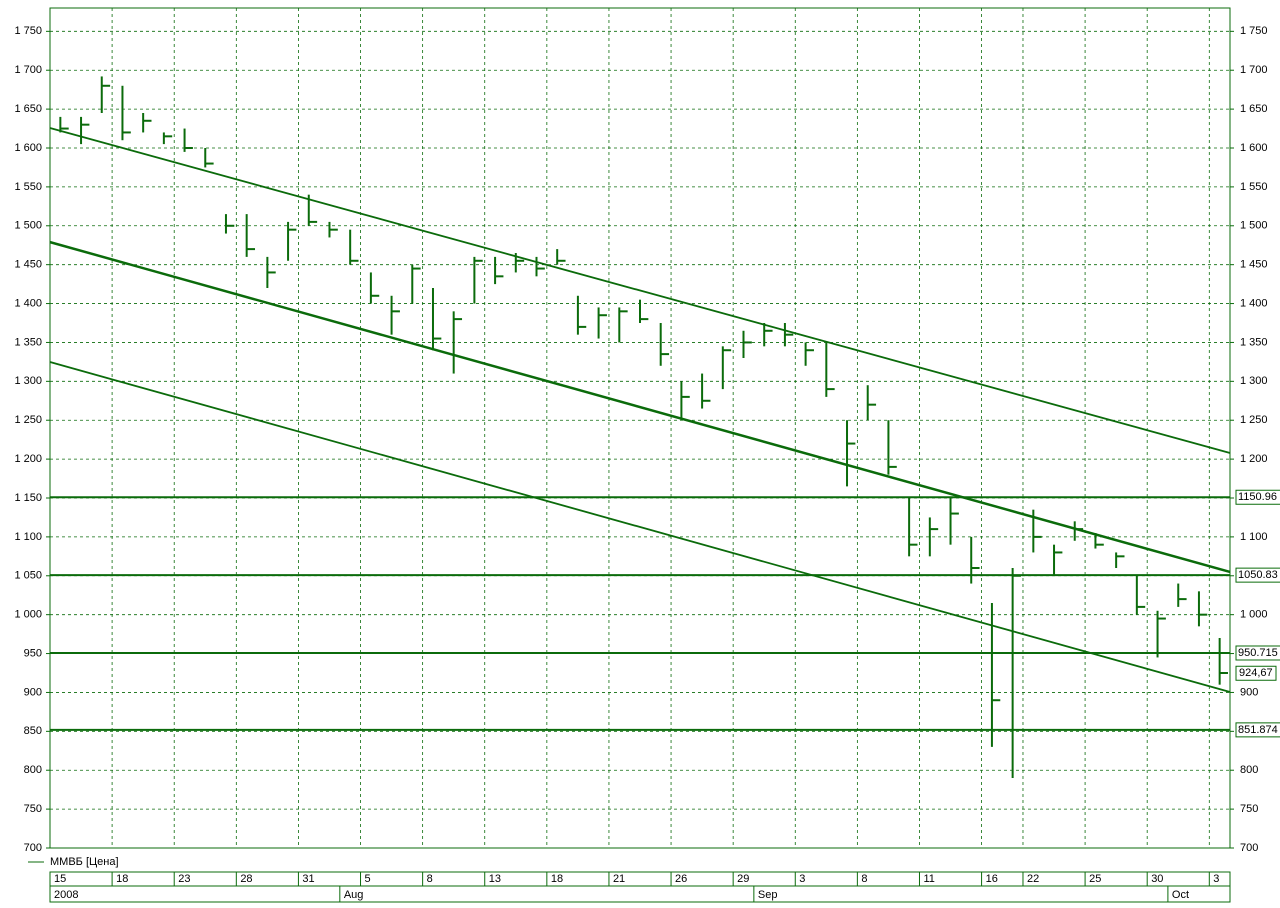 Image resolution: width=1280 pixels, height=908 pixels. What do you see at coordinates (33, 653) in the screenshot?
I see `y-tick-label: 950` at bounding box center [33, 653].